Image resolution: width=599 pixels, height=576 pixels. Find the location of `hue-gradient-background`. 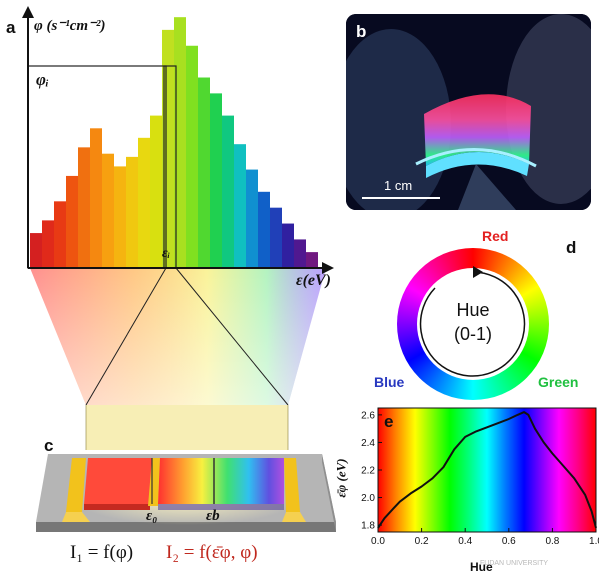

hue-gradient-background is located at coordinates (487, 470).